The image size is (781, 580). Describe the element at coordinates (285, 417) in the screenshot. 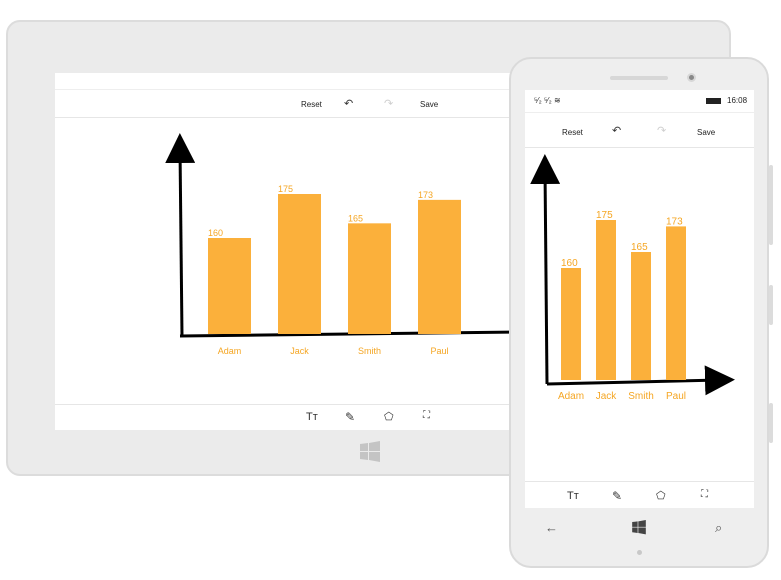

I see `tablet-bottom-toolbar: Tт ✎ ⬠ ⛶` at that location.